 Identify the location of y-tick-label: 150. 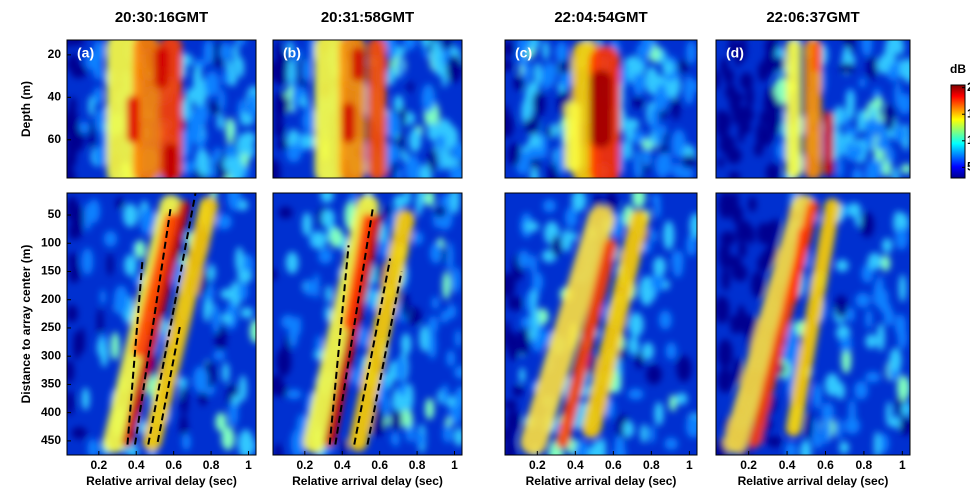
(51, 271).